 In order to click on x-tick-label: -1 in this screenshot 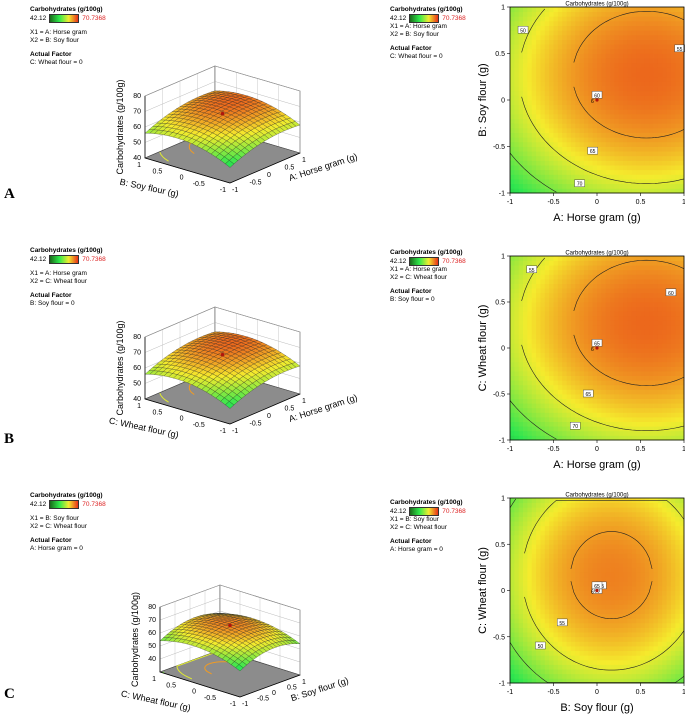, I will do `click(235, 431)`.